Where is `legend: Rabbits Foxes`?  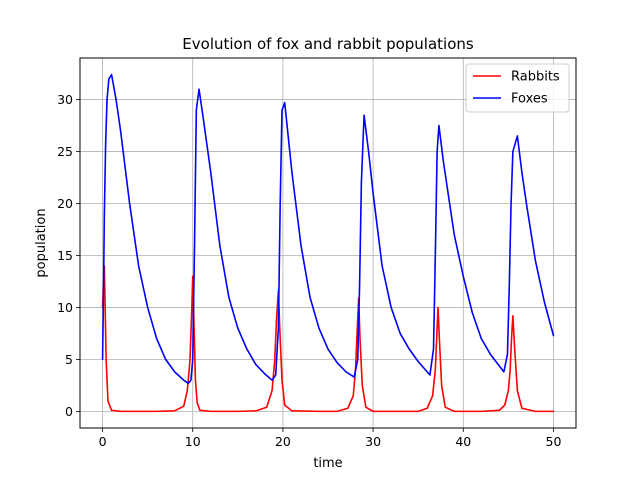
legend: Rabbits Foxes is located at coordinates (517, 88).